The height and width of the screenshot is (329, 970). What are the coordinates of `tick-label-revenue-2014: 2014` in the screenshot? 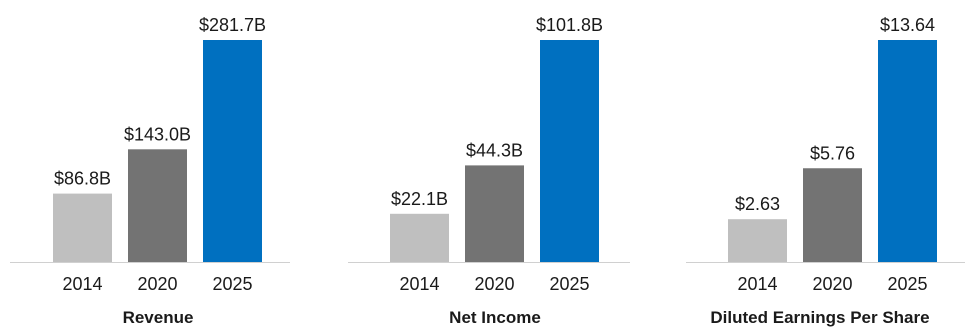 It's located at (82, 284).